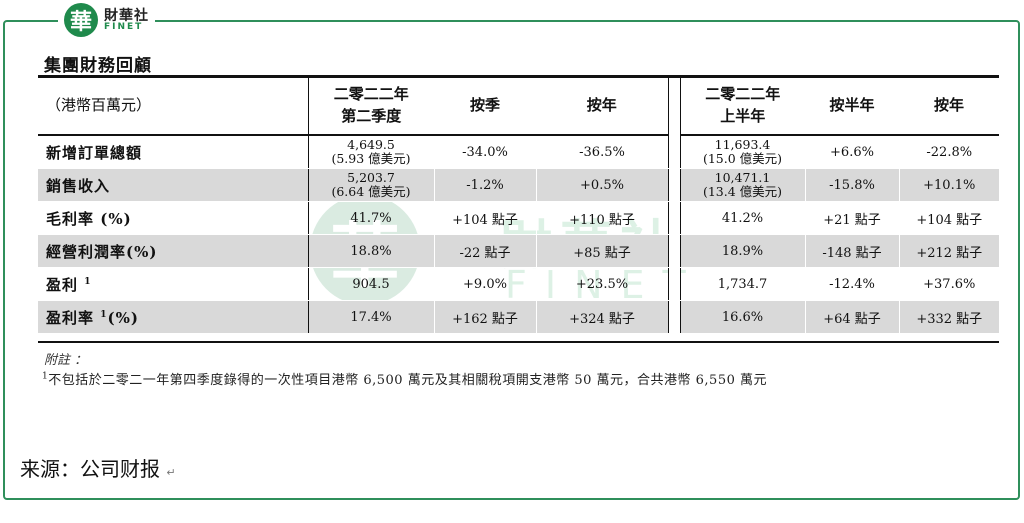 This screenshot has height=523, width=1024. What do you see at coordinates (173, 218) in the screenshot?
I see `row-label-cell: 毛利率 (%)` at bounding box center [173, 218].